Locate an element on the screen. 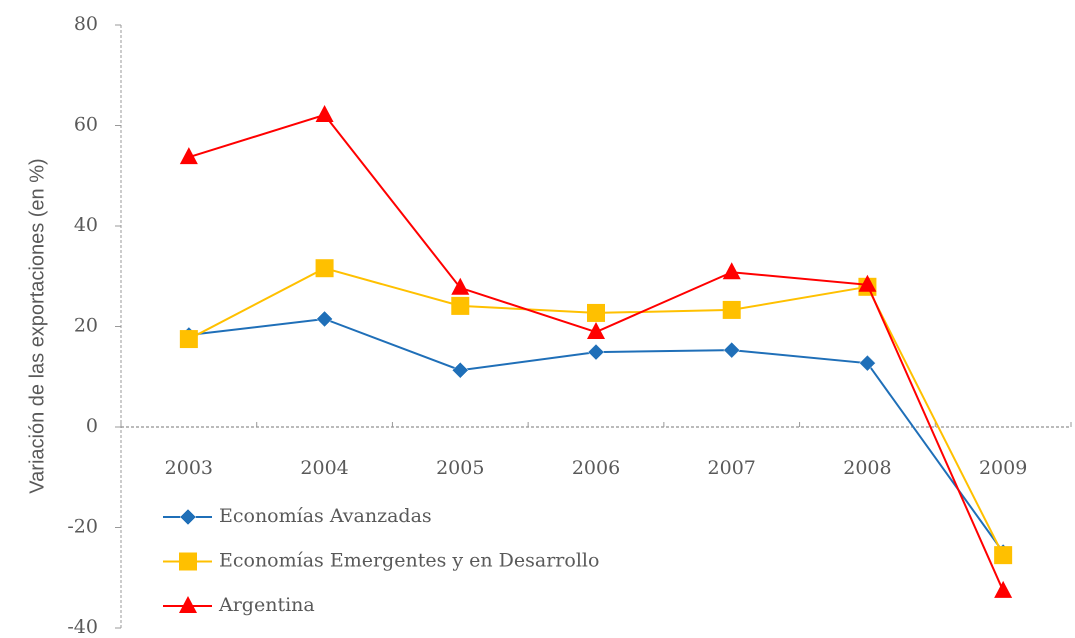 Image resolution: width=1075 pixels, height=638 pixels. y-tick-label: 80 is located at coordinates (86, 24).